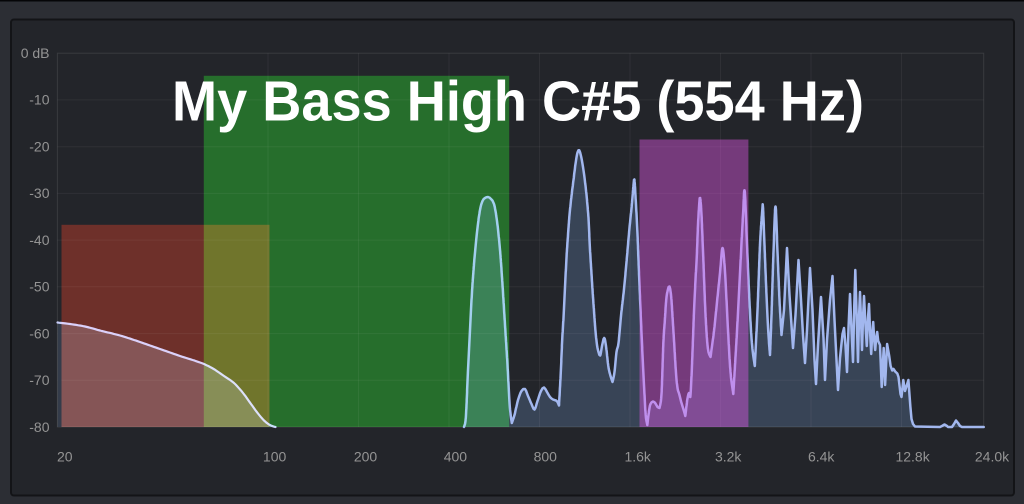 The height and width of the screenshot is (504, 1024). What do you see at coordinates (39, 380) in the screenshot?
I see `svg-text: -70` at bounding box center [39, 380].